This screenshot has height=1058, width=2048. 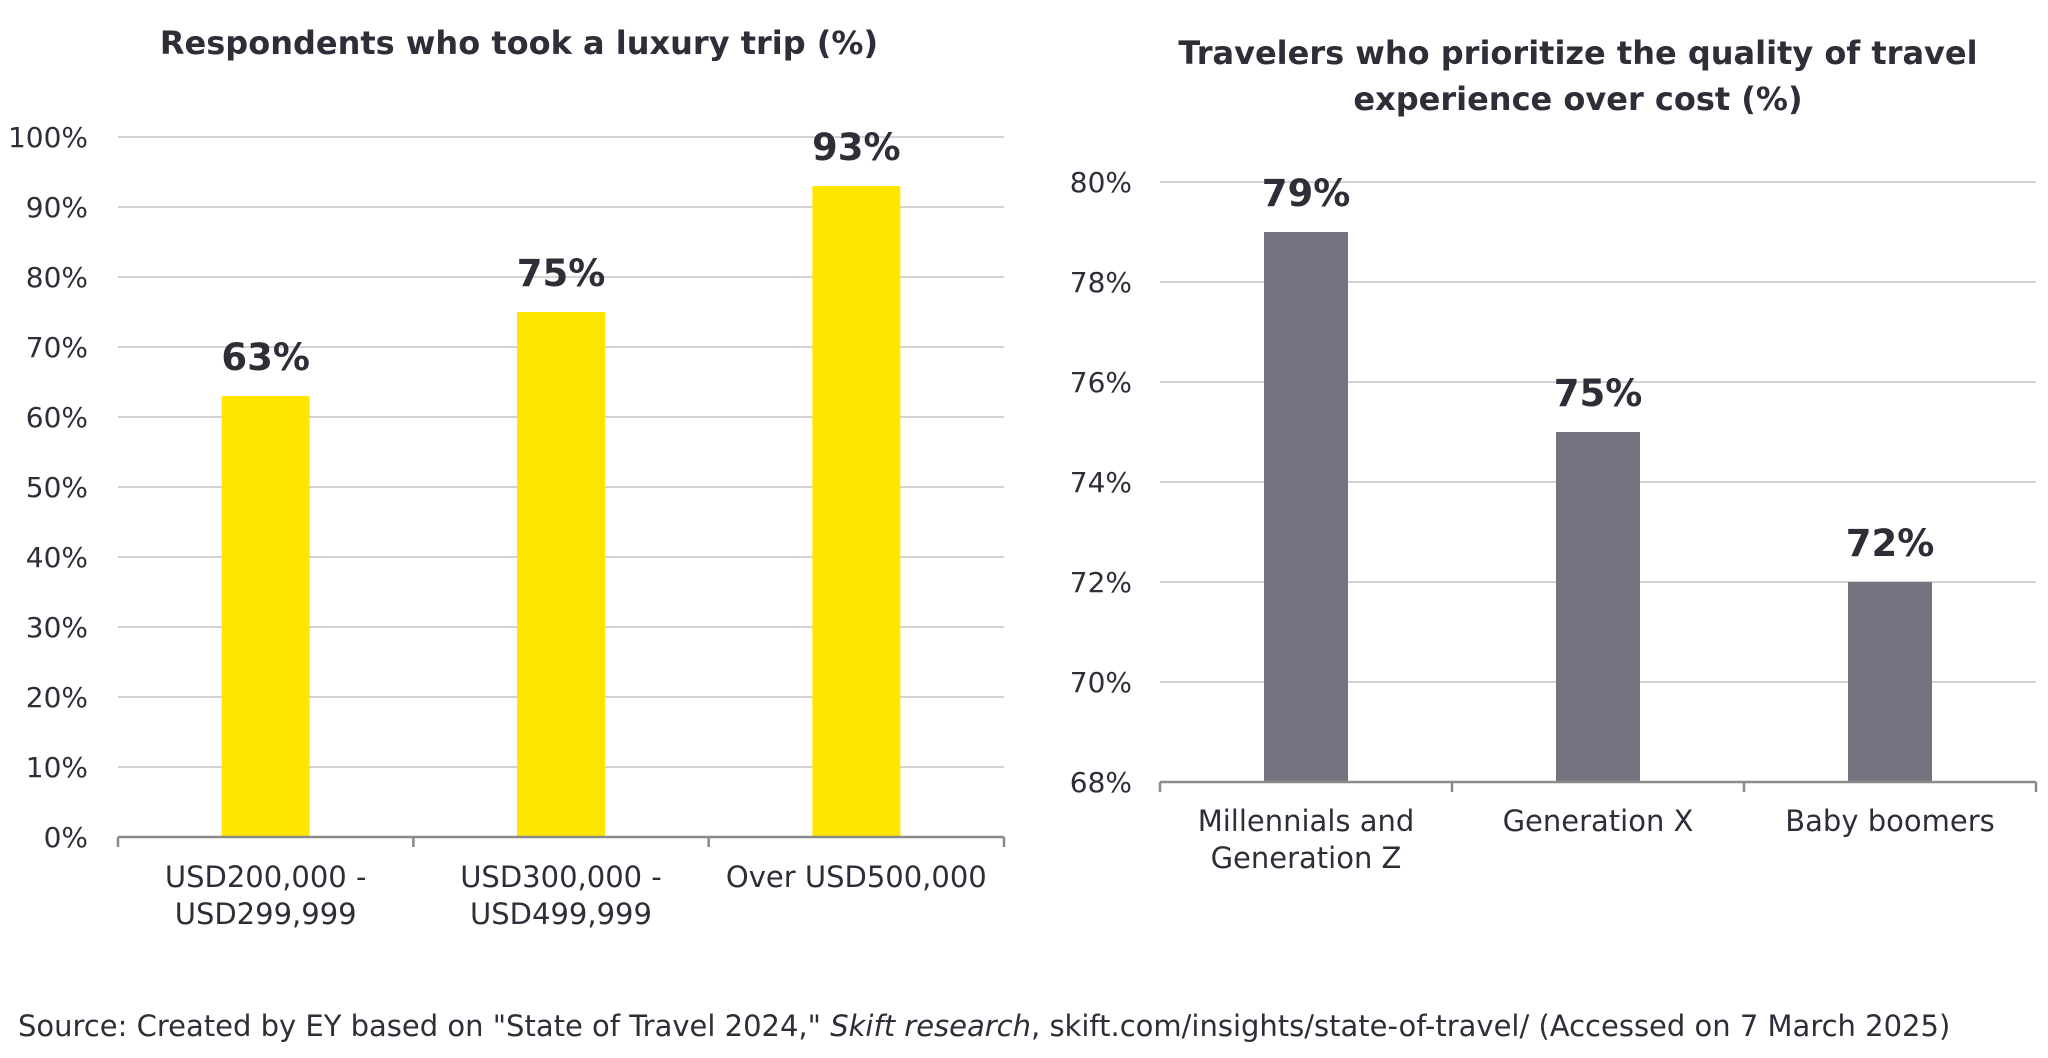 I want to click on category-label: USD300,000 -USD499,999, so click(x=561, y=895).